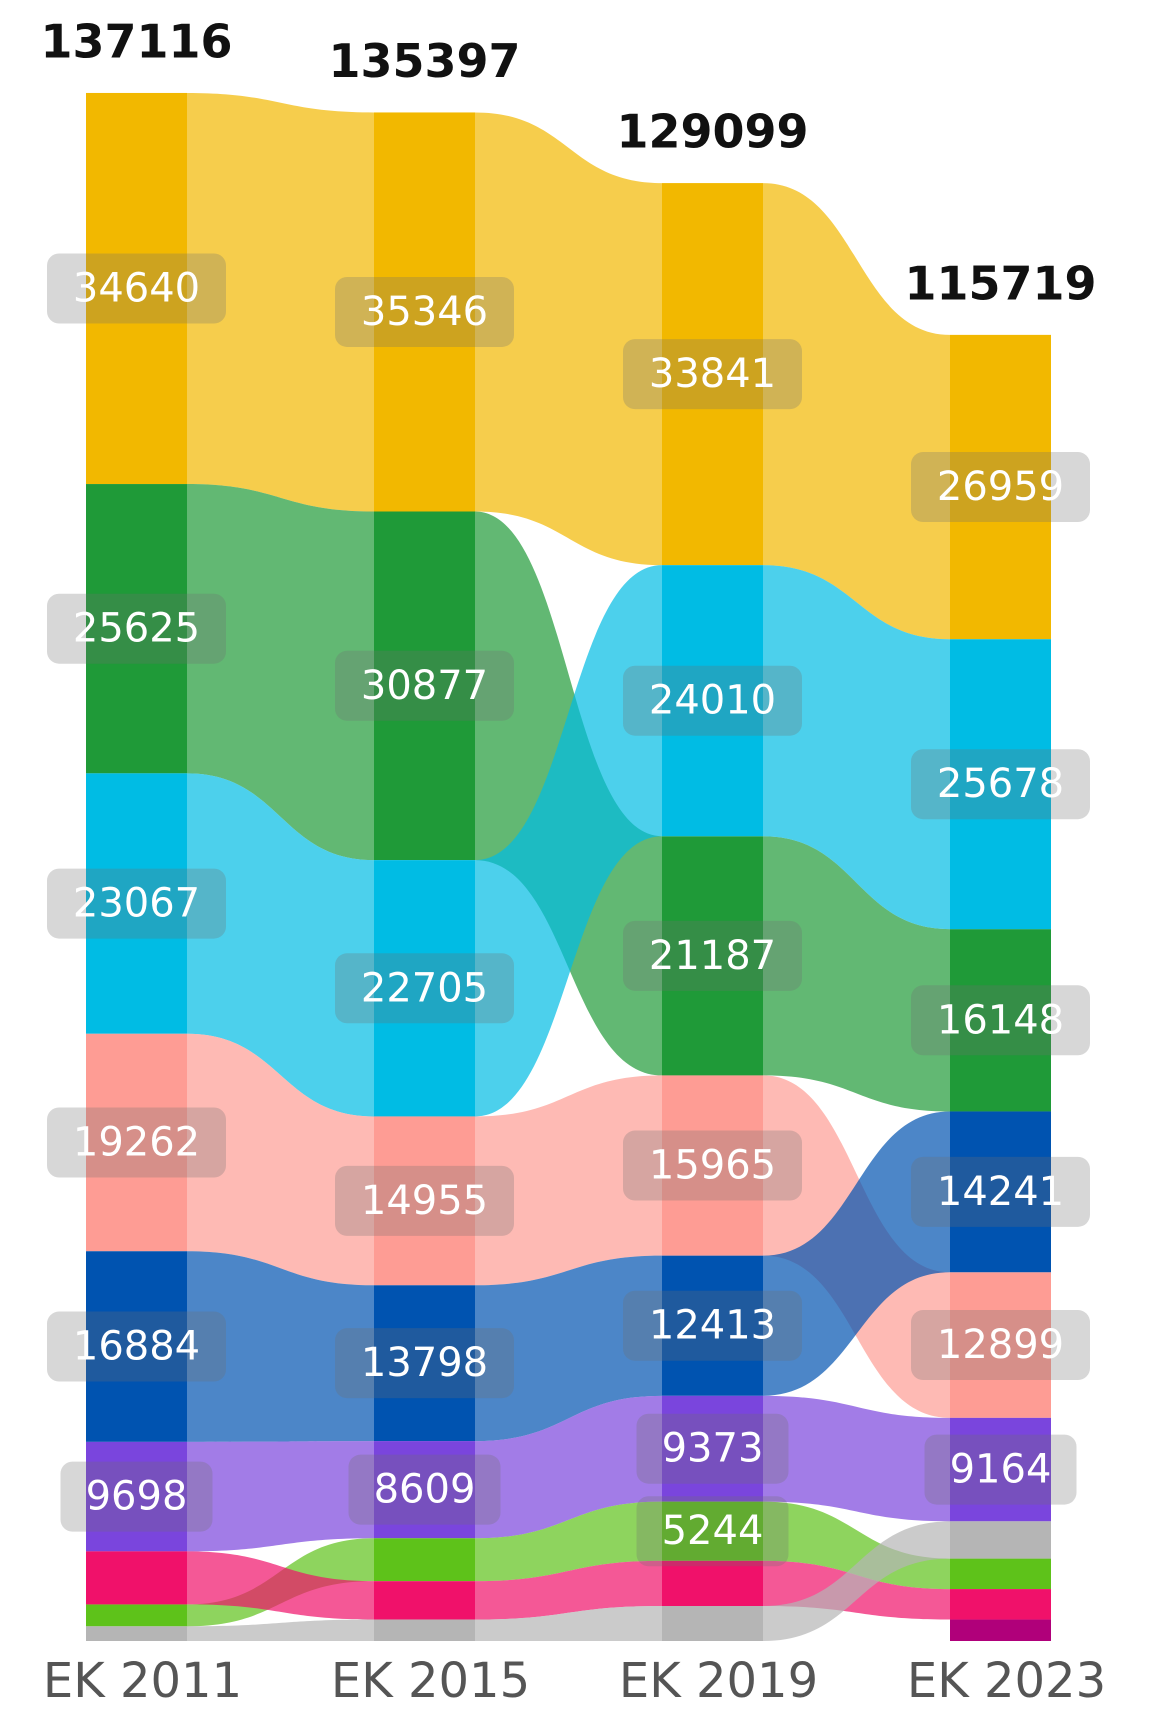 The width and height of the screenshot is (1153, 1714). I want to click on value-label: 24010, so click(712, 701).